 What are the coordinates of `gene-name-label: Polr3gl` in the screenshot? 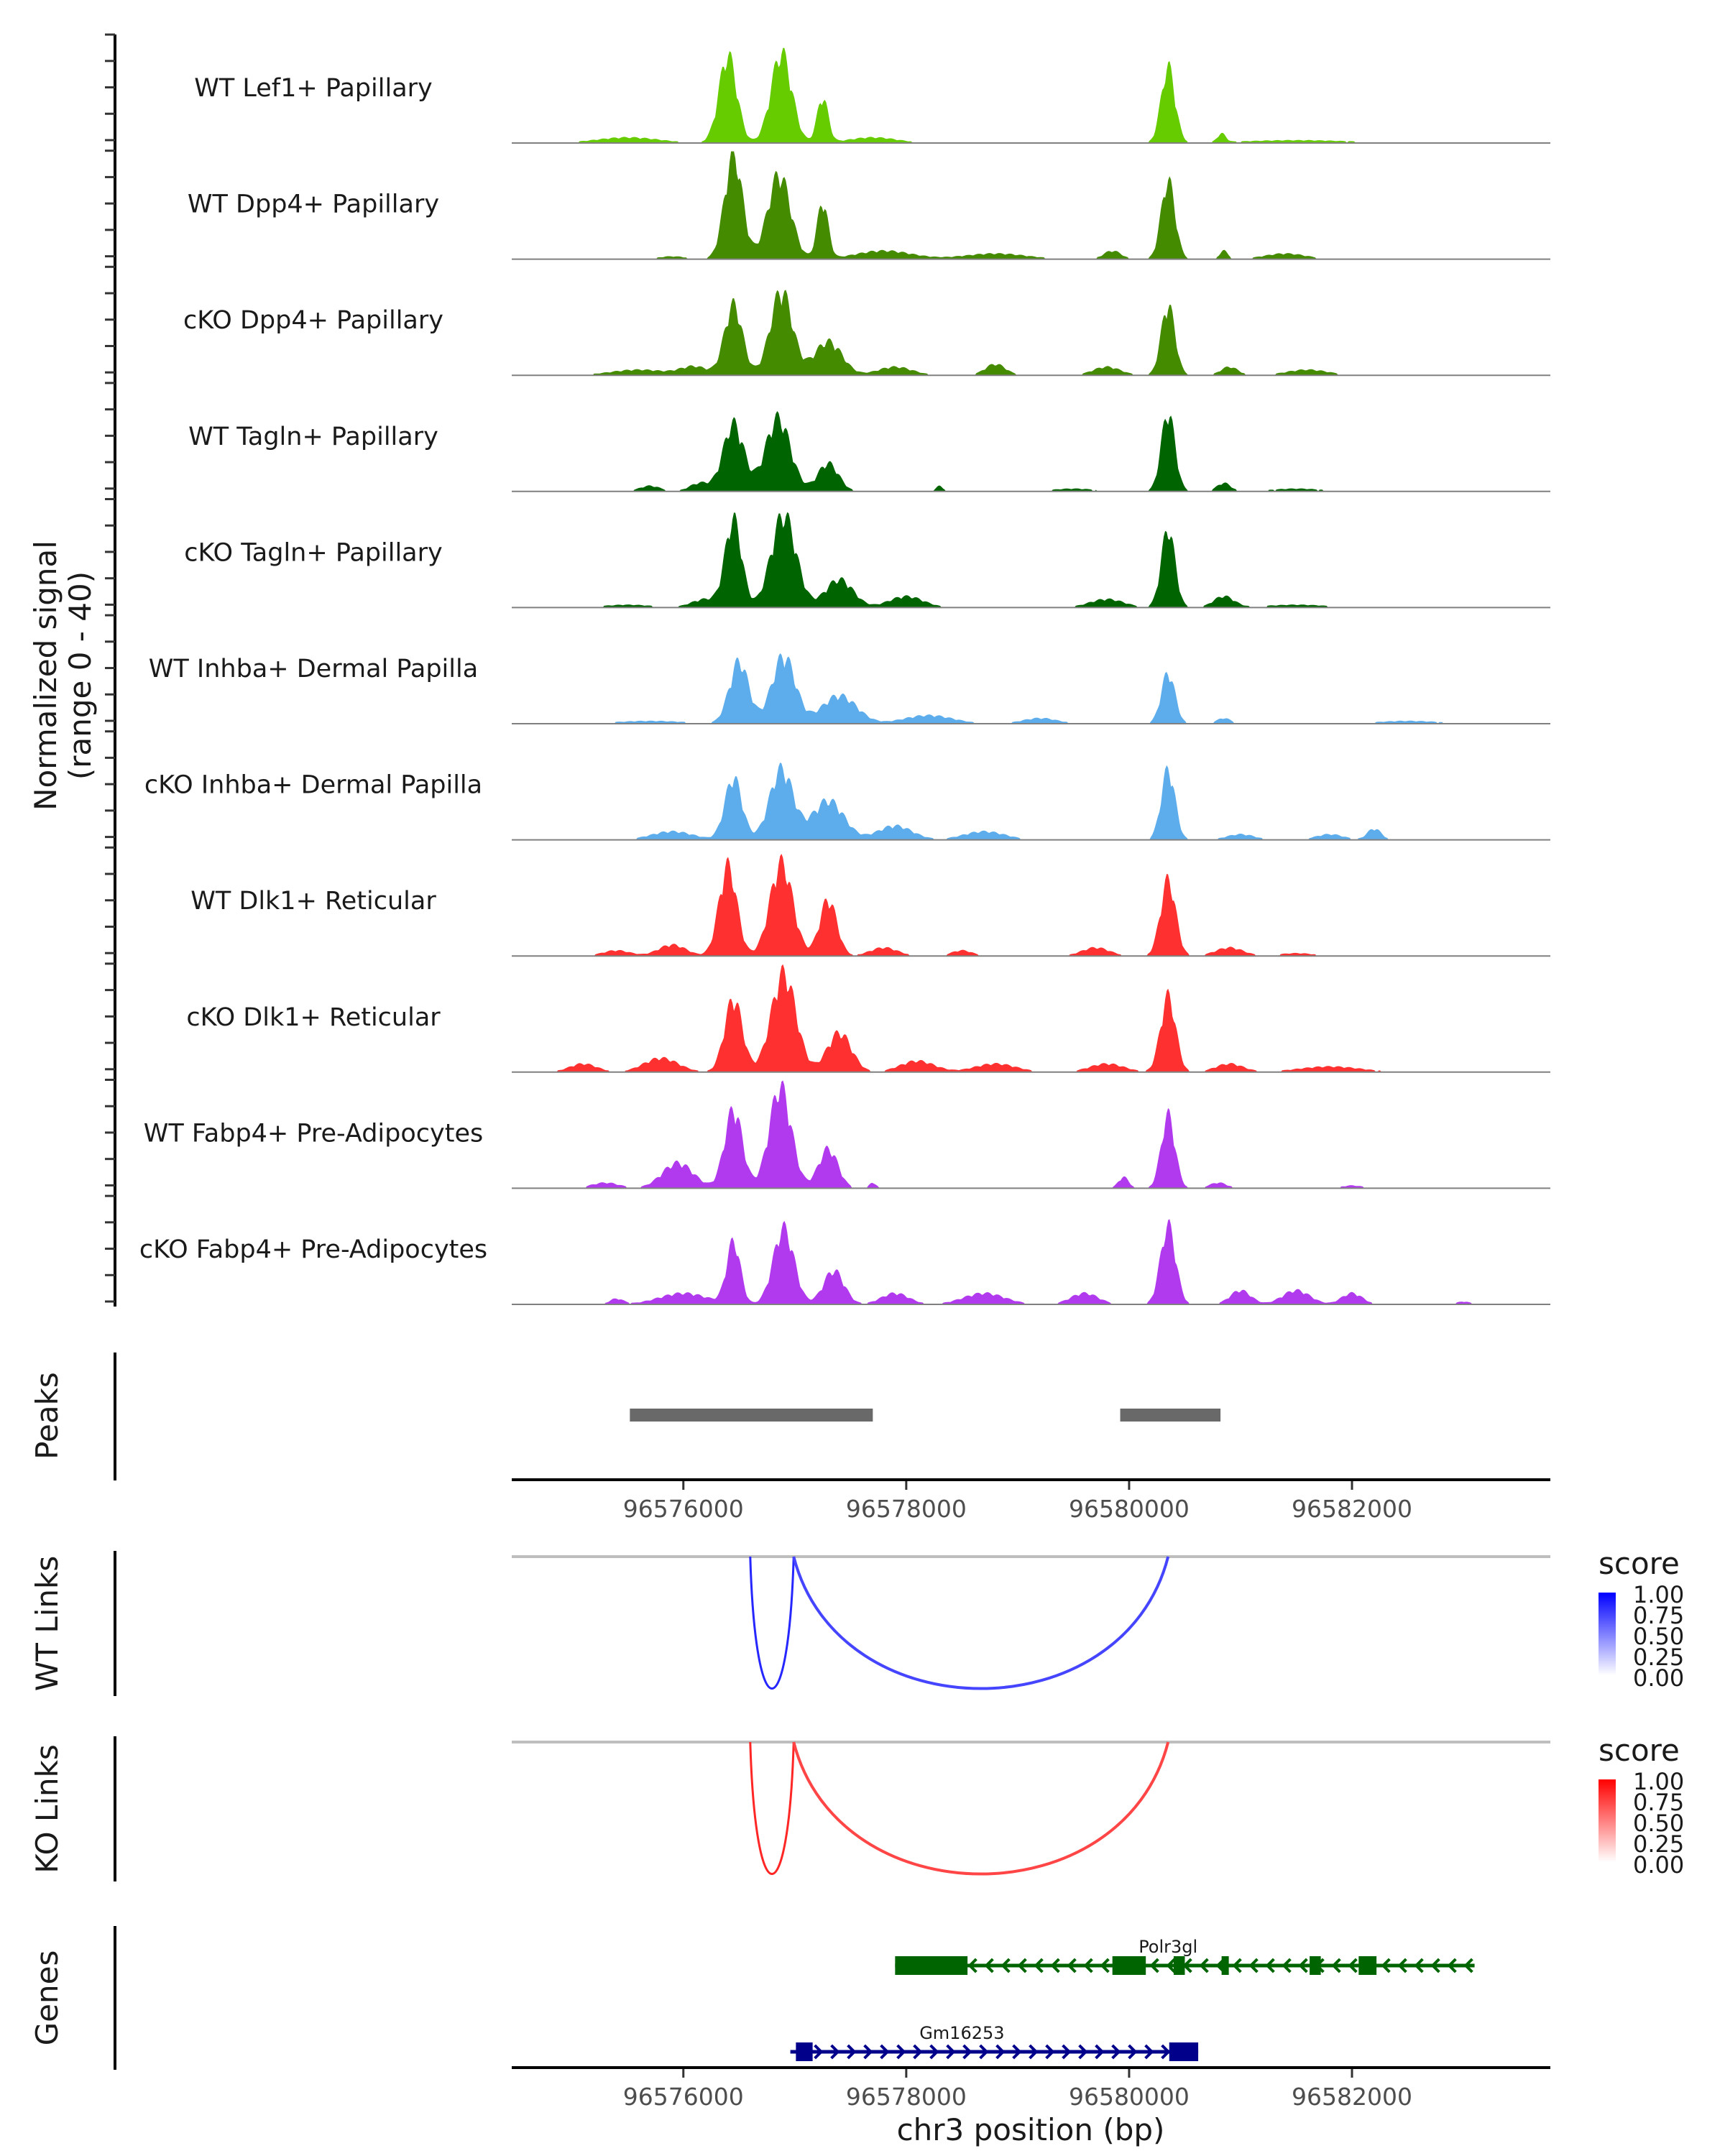 It's located at (1167, 1947).